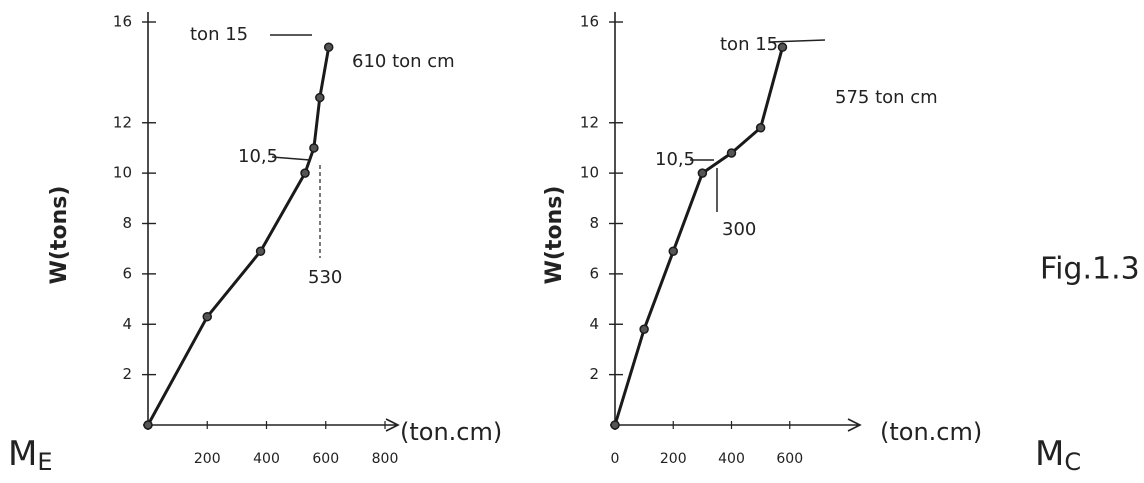 This screenshot has height=483, width=1144. I want to click on annotation: 575 ton cm, so click(886, 97).